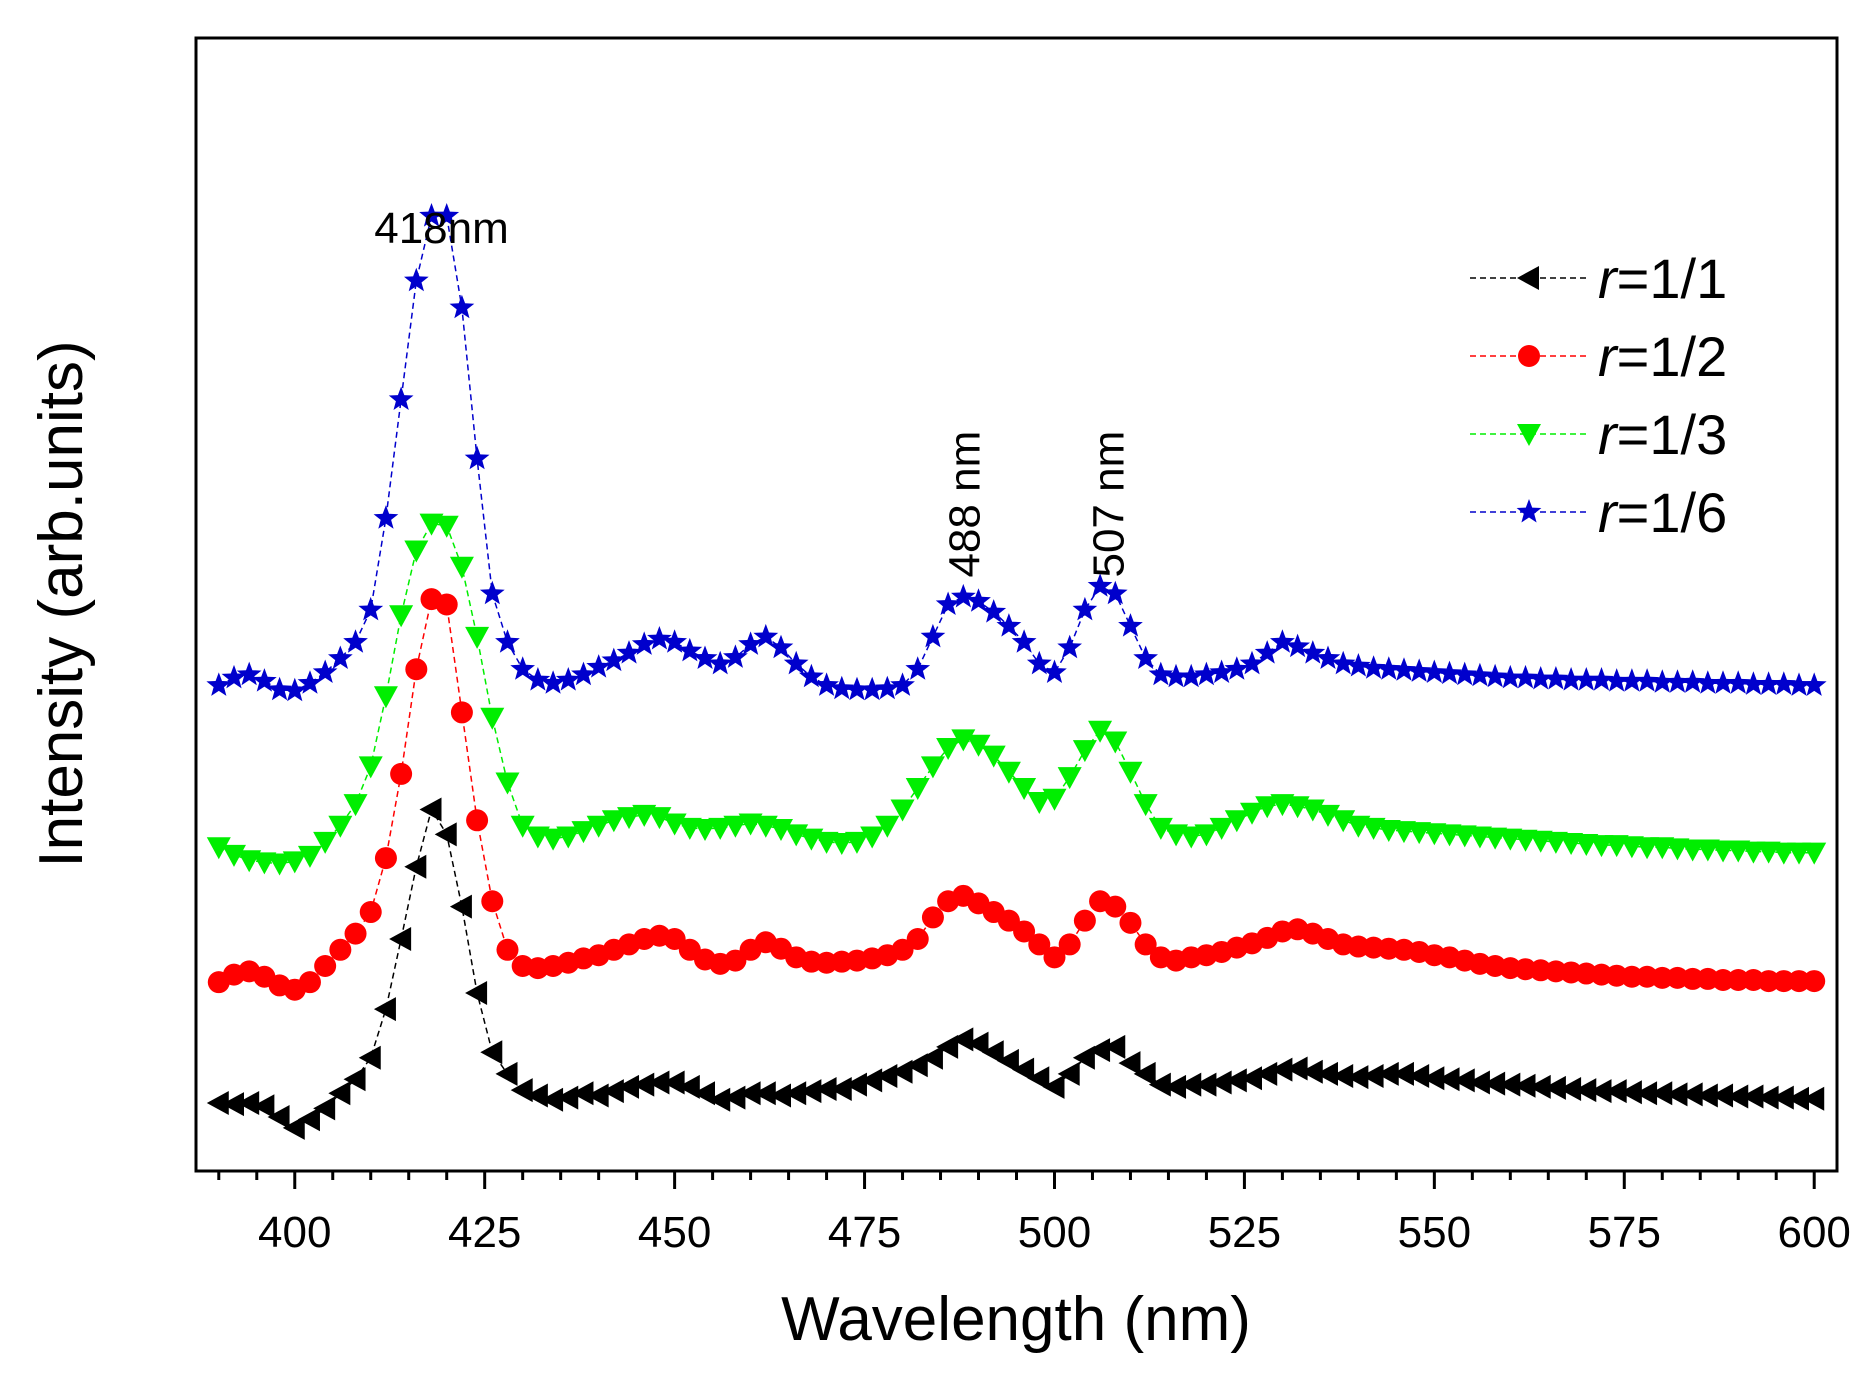  What do you see at coordinates (1598, 512) in the screenshot?
I see `legend-entry: r=1/6` at bounding box center [1598, 512].